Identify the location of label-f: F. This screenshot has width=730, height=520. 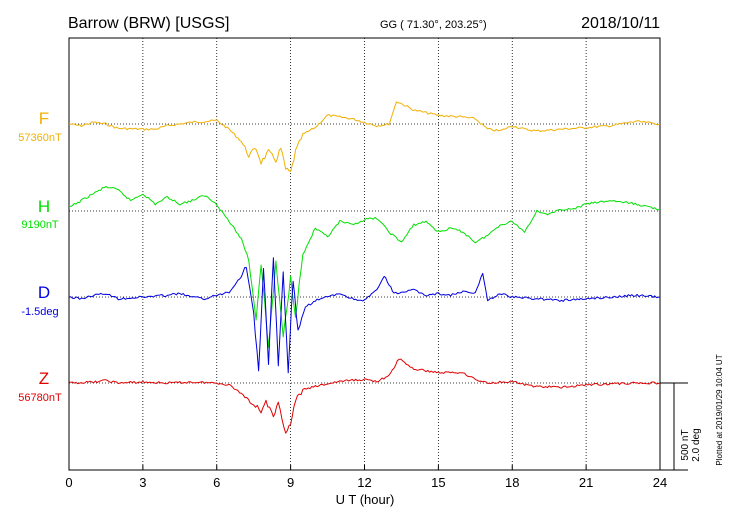
(44, 118).